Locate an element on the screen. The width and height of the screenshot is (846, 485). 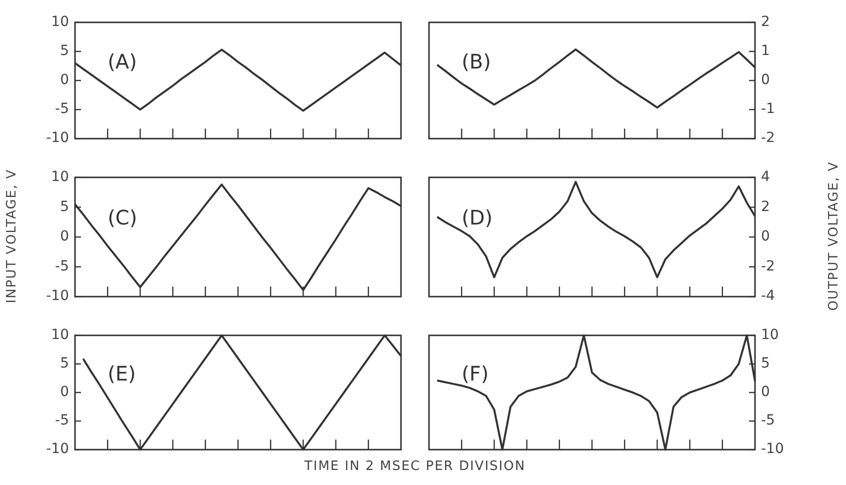
annotation: (C) is located at coordinates (123, 217).